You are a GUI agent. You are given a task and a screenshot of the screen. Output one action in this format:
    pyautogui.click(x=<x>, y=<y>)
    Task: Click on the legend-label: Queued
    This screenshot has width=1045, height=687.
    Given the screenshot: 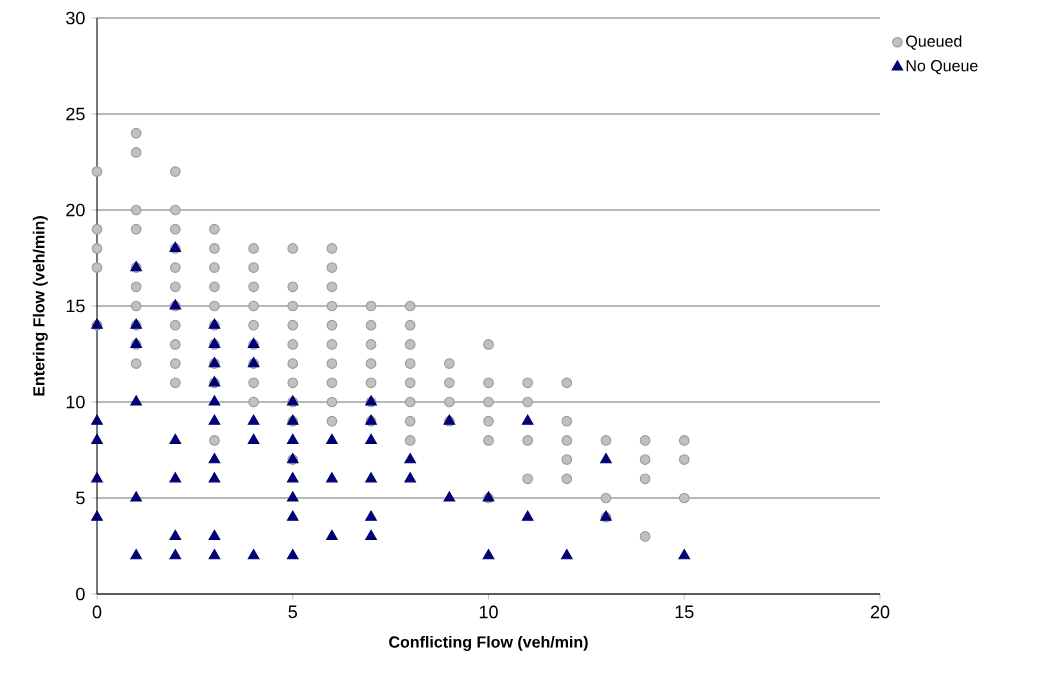 What is the action you would take?
    pyautogui.click(x=934, y=42)
    